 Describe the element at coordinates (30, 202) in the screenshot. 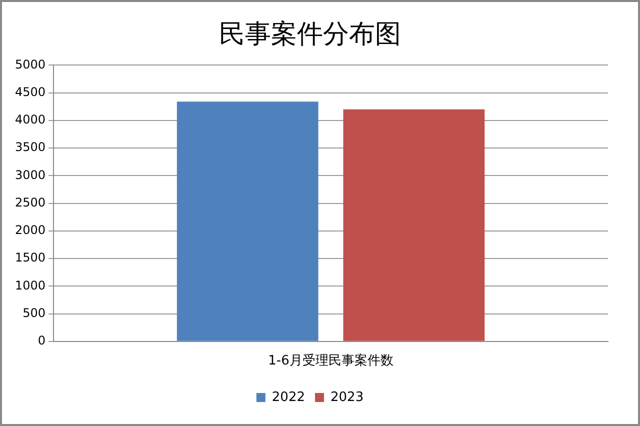

I see `y-tick-label: 2500` at that location.